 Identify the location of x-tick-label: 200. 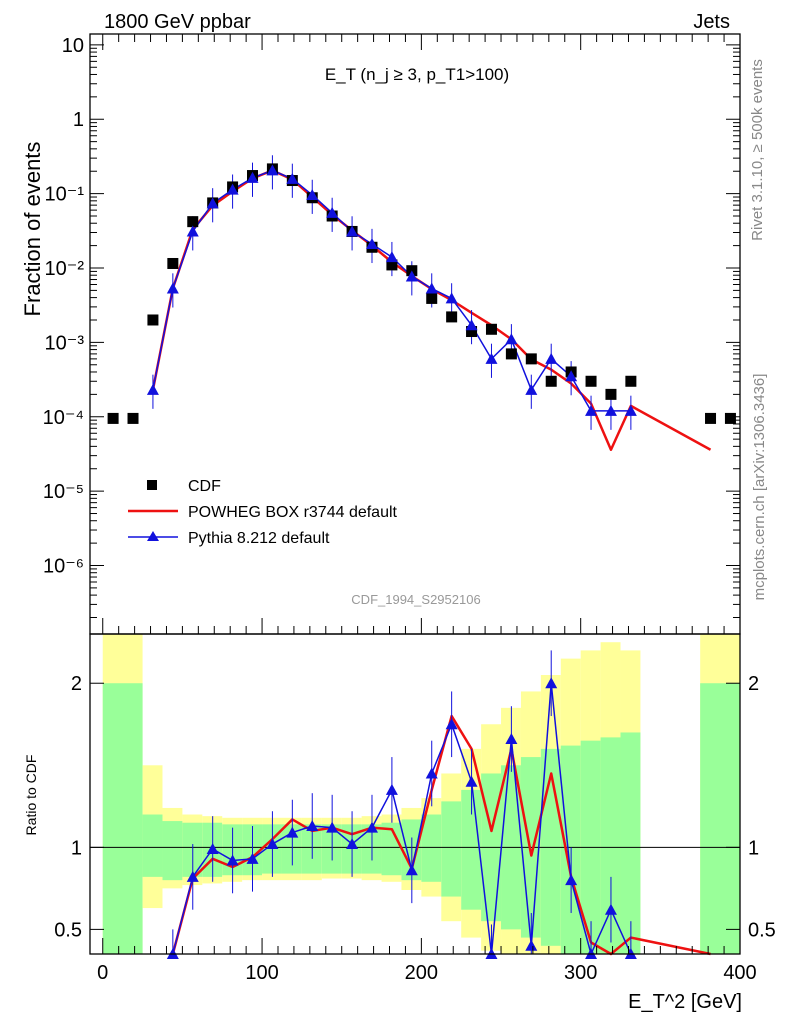
(421, 973).